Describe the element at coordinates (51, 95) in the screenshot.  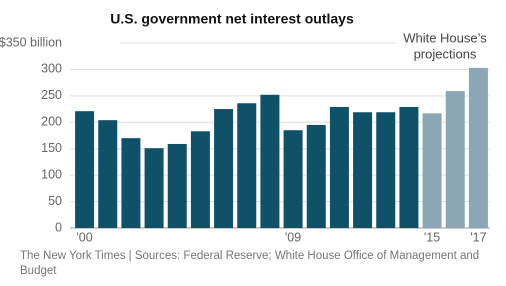
I see `y-tick-label: 250` at that location.